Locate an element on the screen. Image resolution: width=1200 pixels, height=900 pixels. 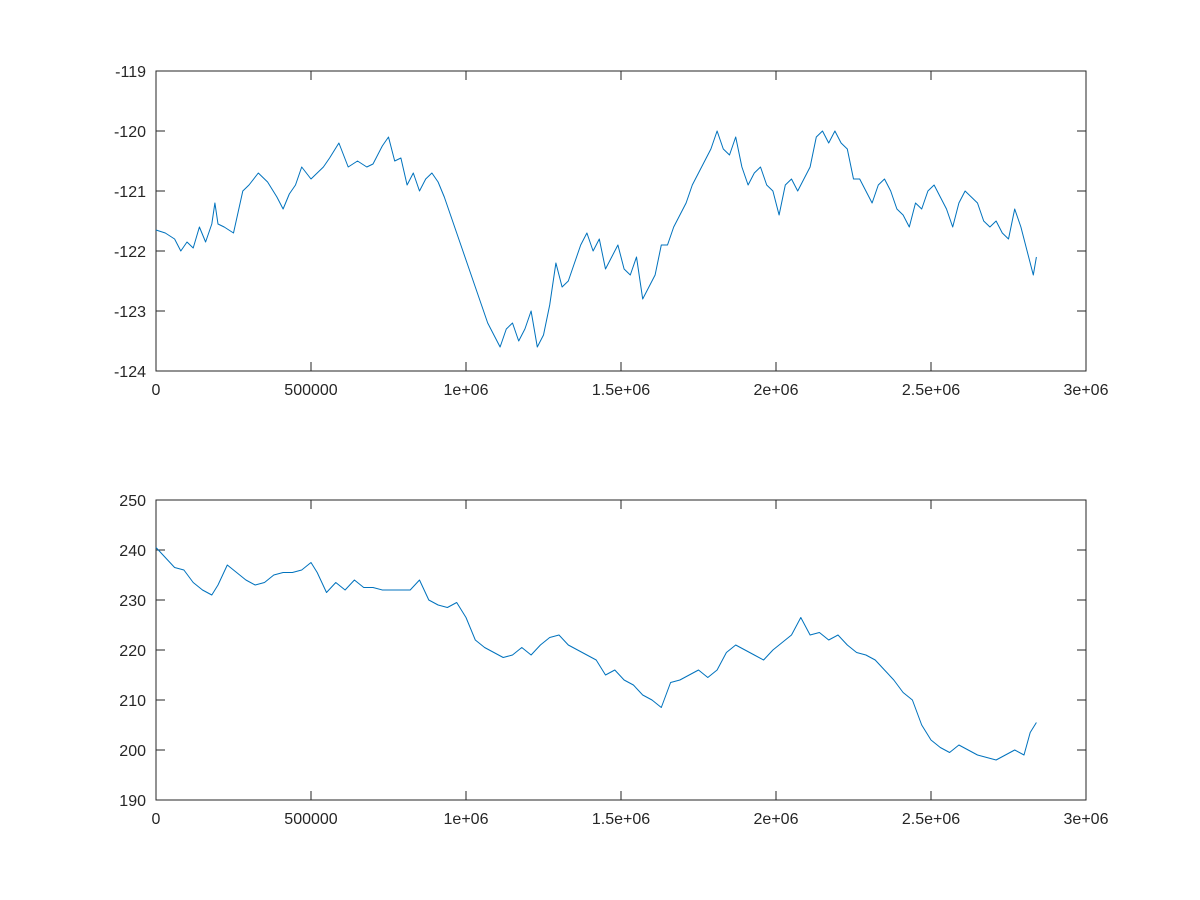
y-tick-label: -121 is located at coordinates (130, 192).